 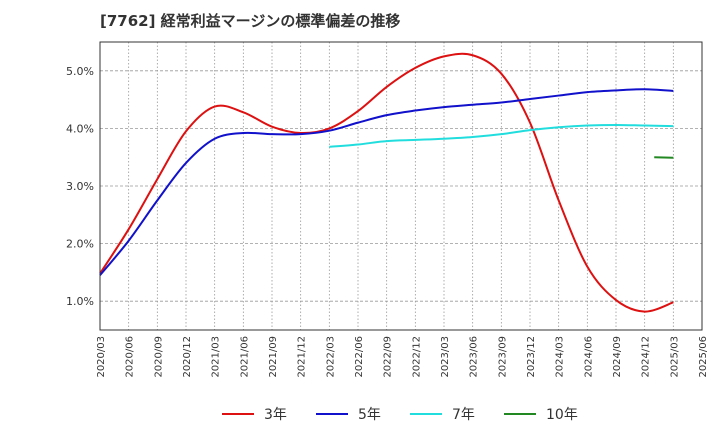 I want to click on x-tick-label: 2022/03, so click(x=330, y=357).